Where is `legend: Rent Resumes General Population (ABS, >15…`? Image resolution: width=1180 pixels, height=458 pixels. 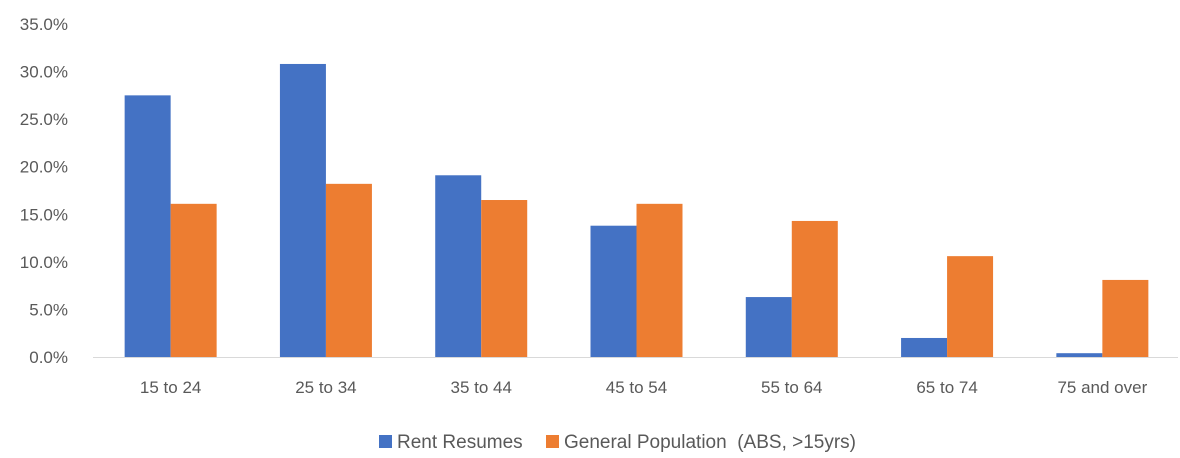 legend: Rent Resumes General Population (ABS, >15… is located at coordinates (617, 442).